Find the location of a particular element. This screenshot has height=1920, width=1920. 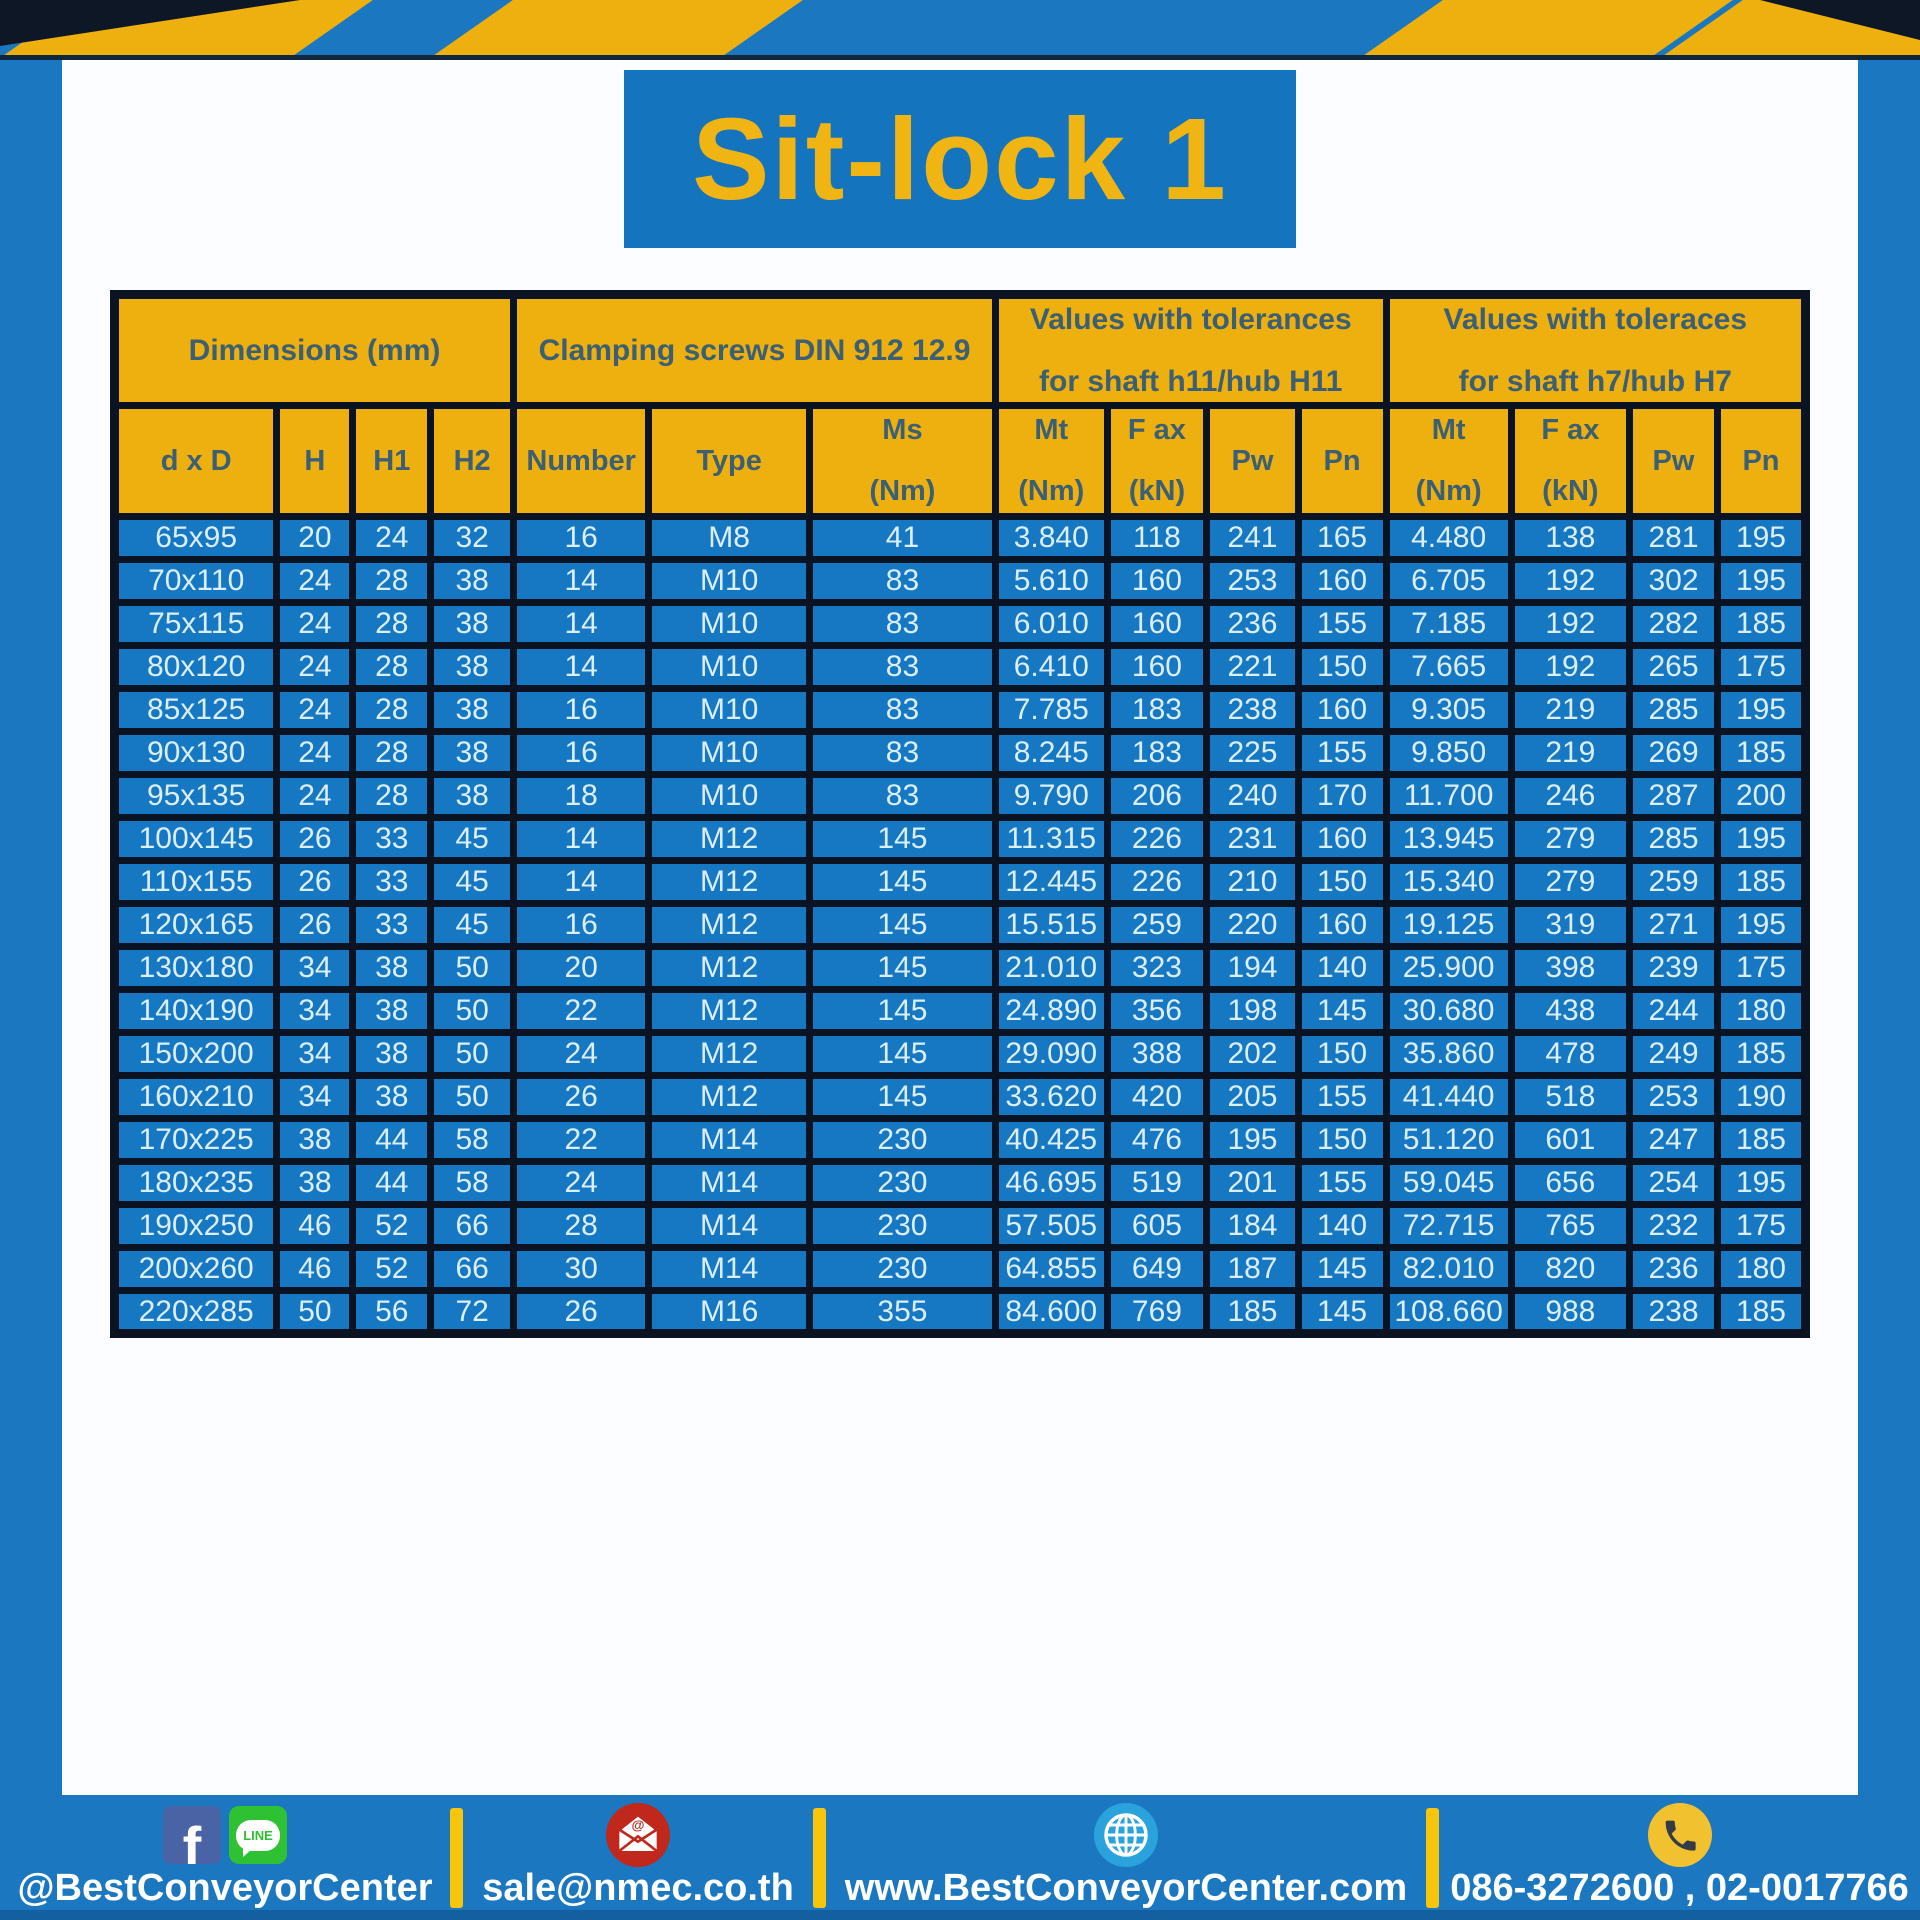

table-cell: 323 is located at coordinates (1157, 968).